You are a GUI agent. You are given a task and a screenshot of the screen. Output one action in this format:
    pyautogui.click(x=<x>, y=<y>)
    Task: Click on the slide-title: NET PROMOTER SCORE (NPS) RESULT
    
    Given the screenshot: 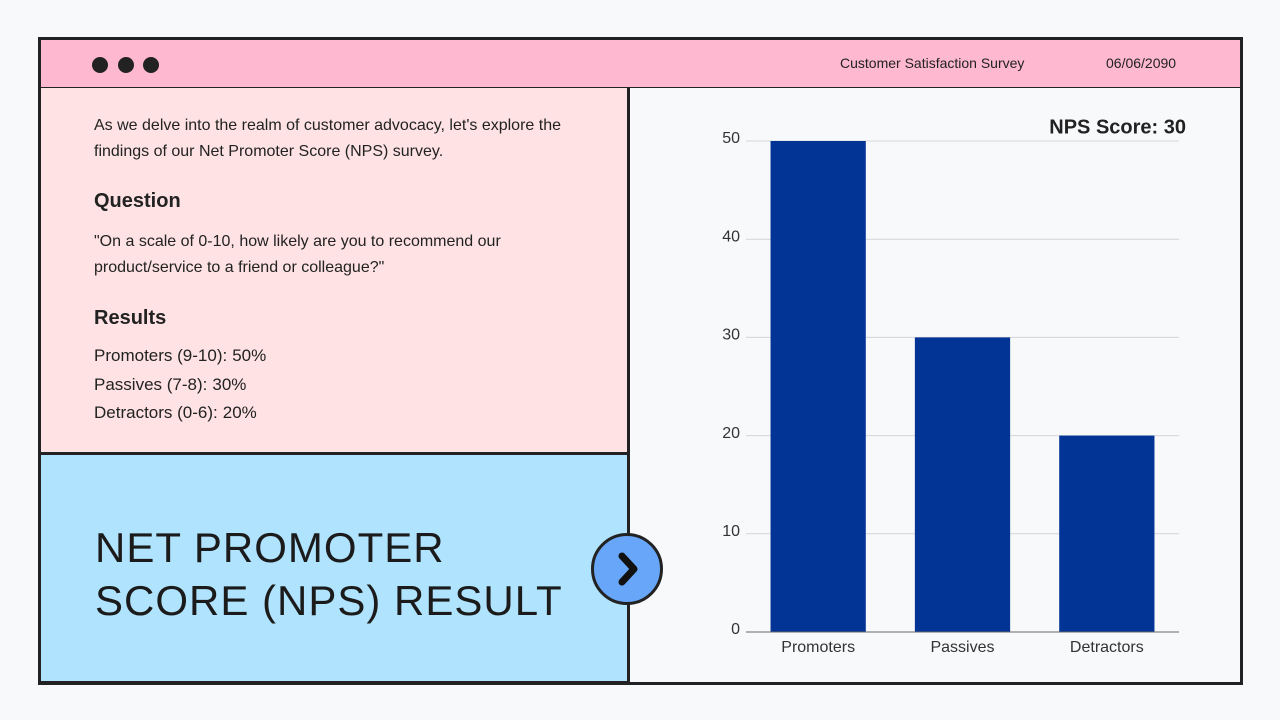 What is the action you would take?
    pyautogui.click(x=329, y=574)
    